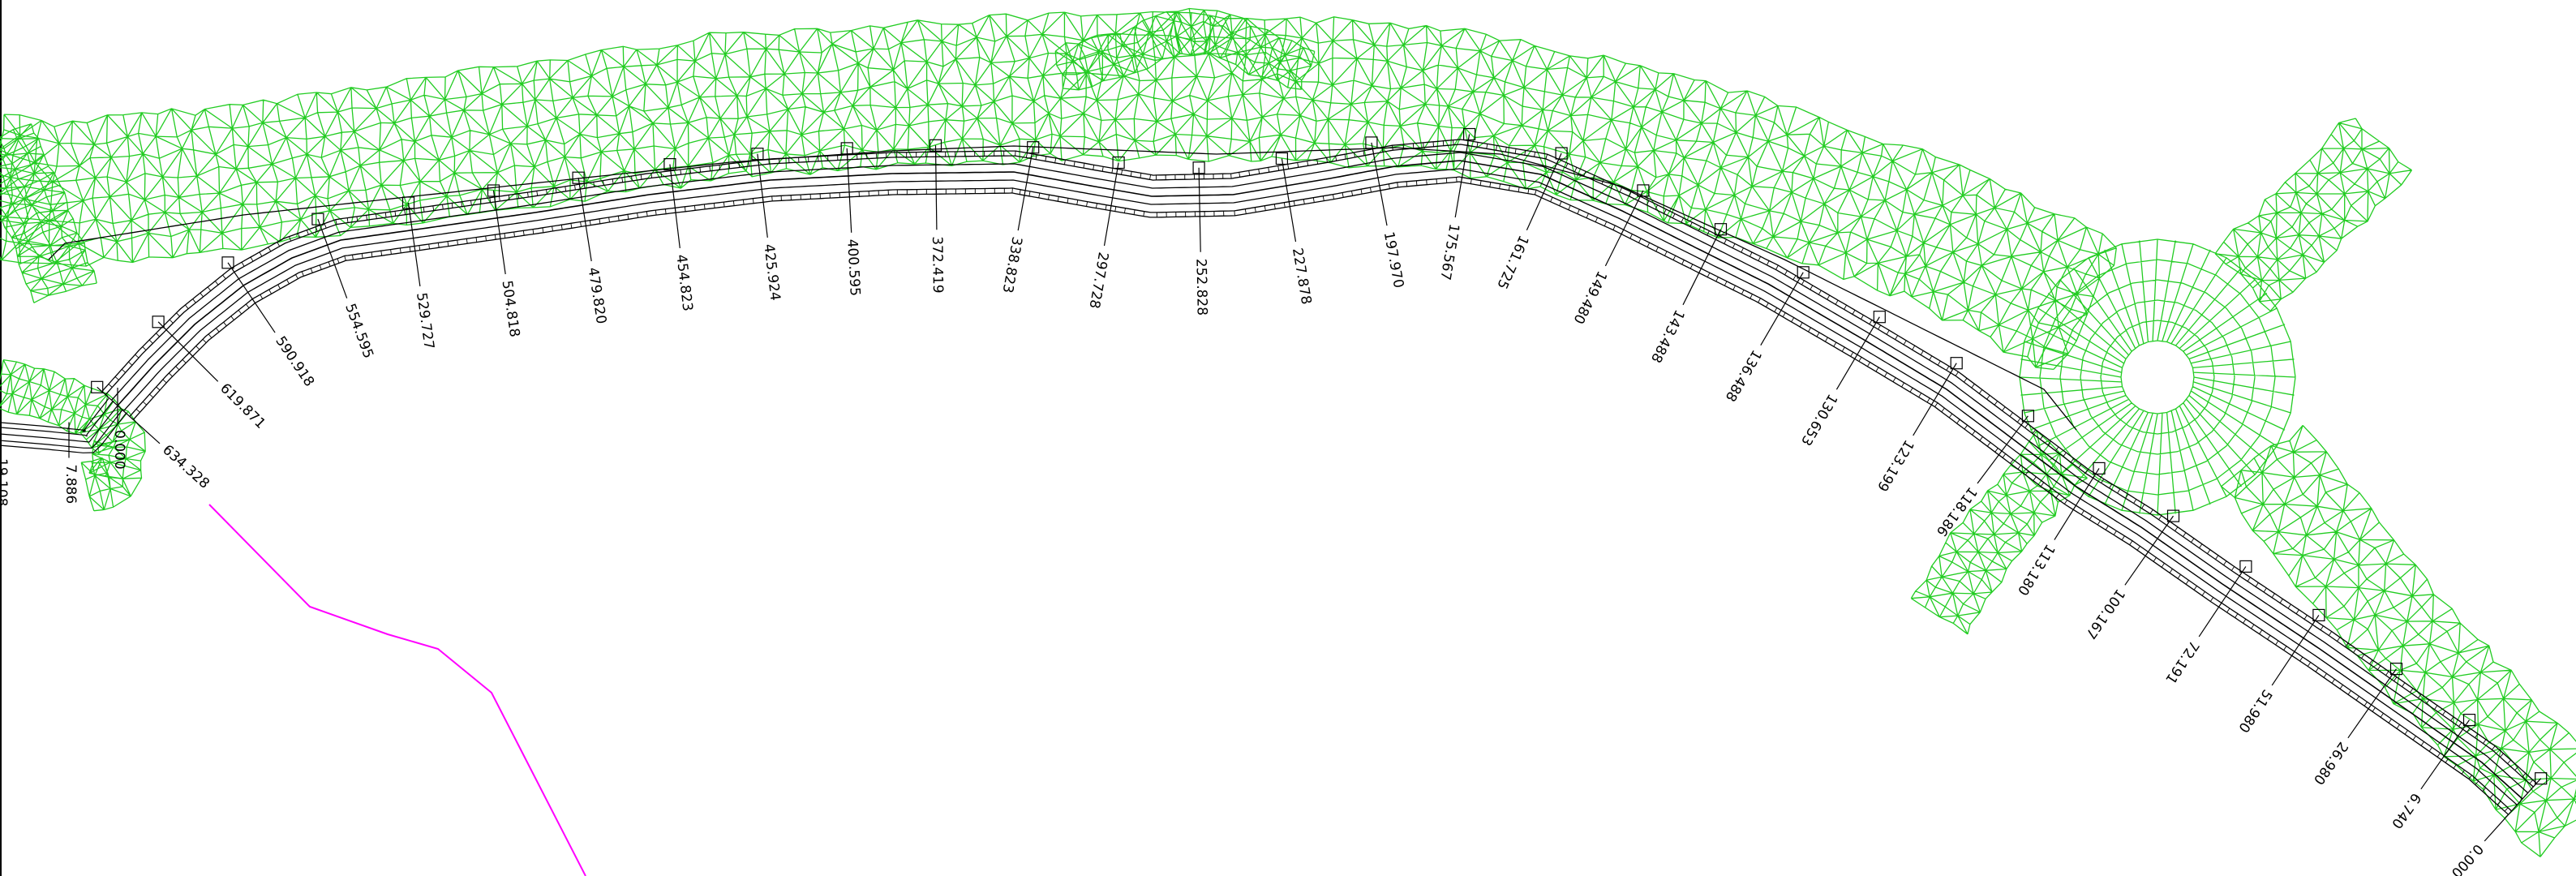  Describe the element at coordinates (358, 331) in the screenshot. I see `station-label: 554.595` at that location.